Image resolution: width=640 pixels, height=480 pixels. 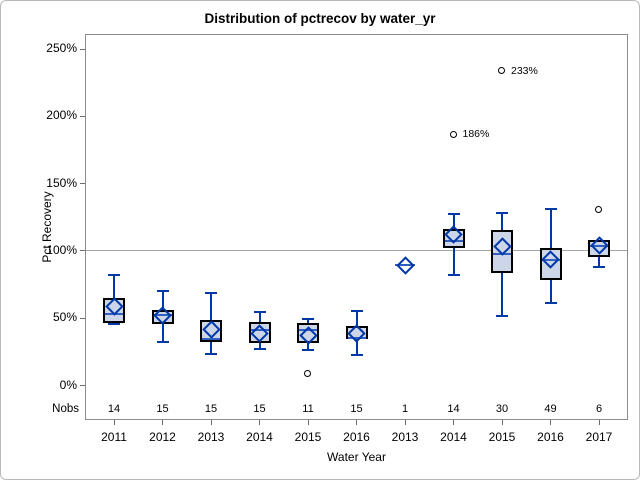 What do you see at coordinates (308, 409) in the screenshot?
I see `nobs-value: 11` at bounding box center [308, 409].